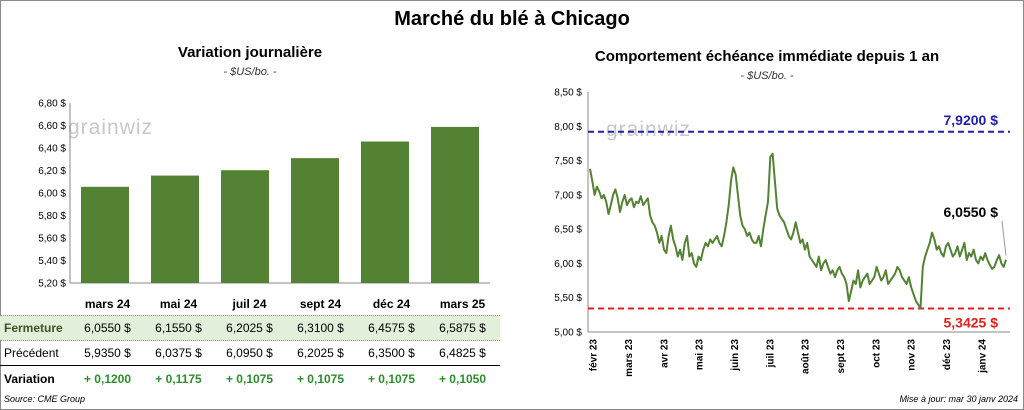  Describe the element at coordinates (52, 216) in the screenshot. I see `y-tick-label: 5,80 $` at that location.